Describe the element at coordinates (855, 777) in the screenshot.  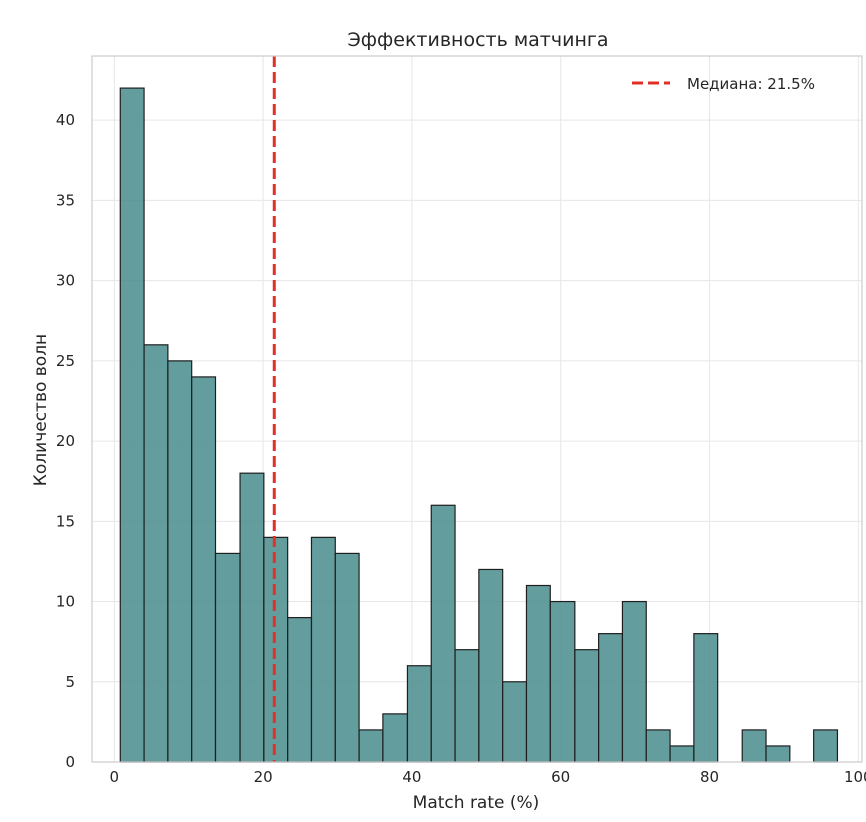
I see `x-tick-label: 100` at that location.